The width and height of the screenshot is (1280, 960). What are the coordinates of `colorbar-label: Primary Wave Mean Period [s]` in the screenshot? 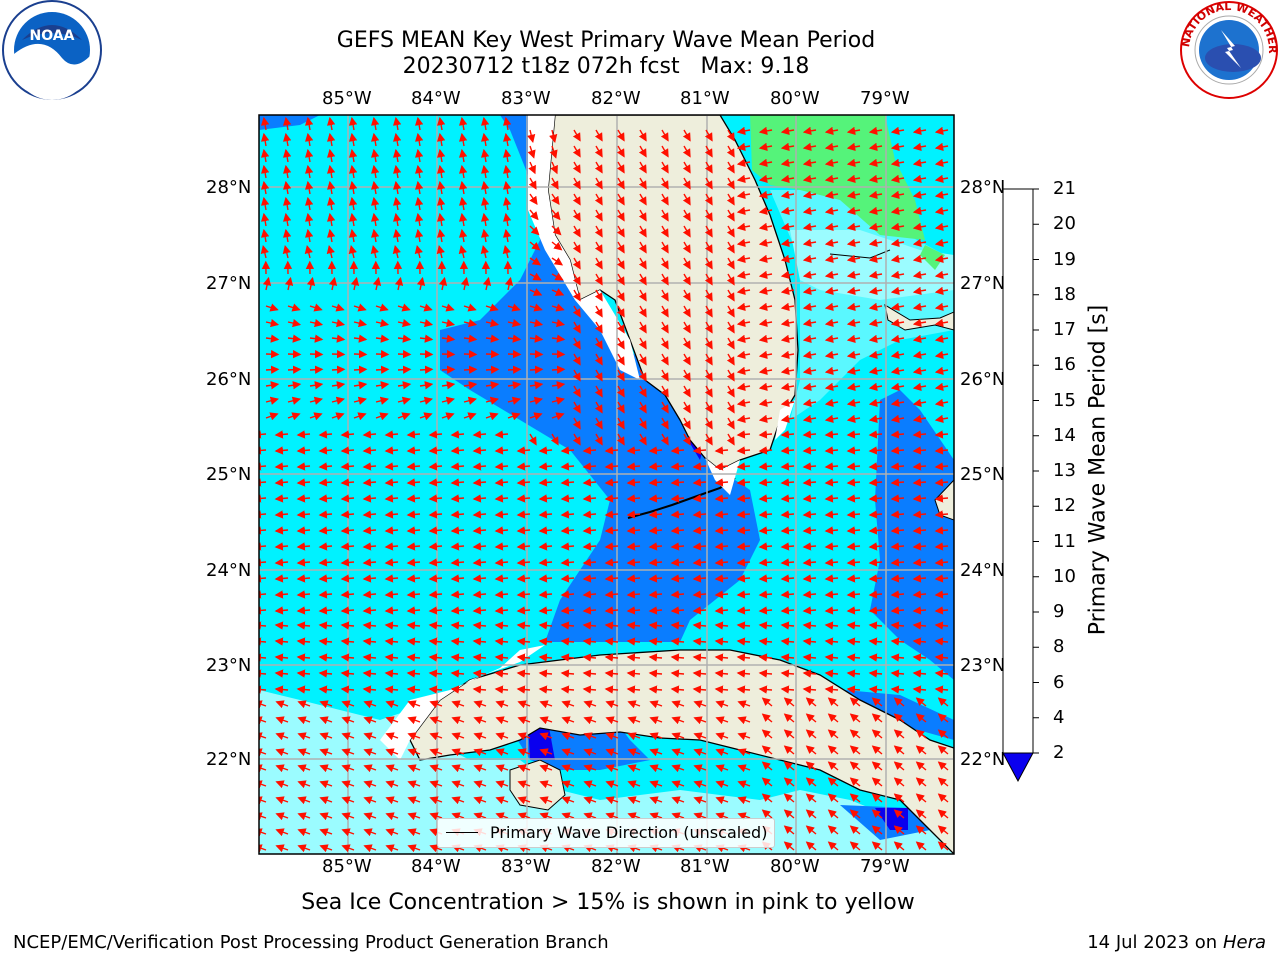 It's located at (1098, 470).